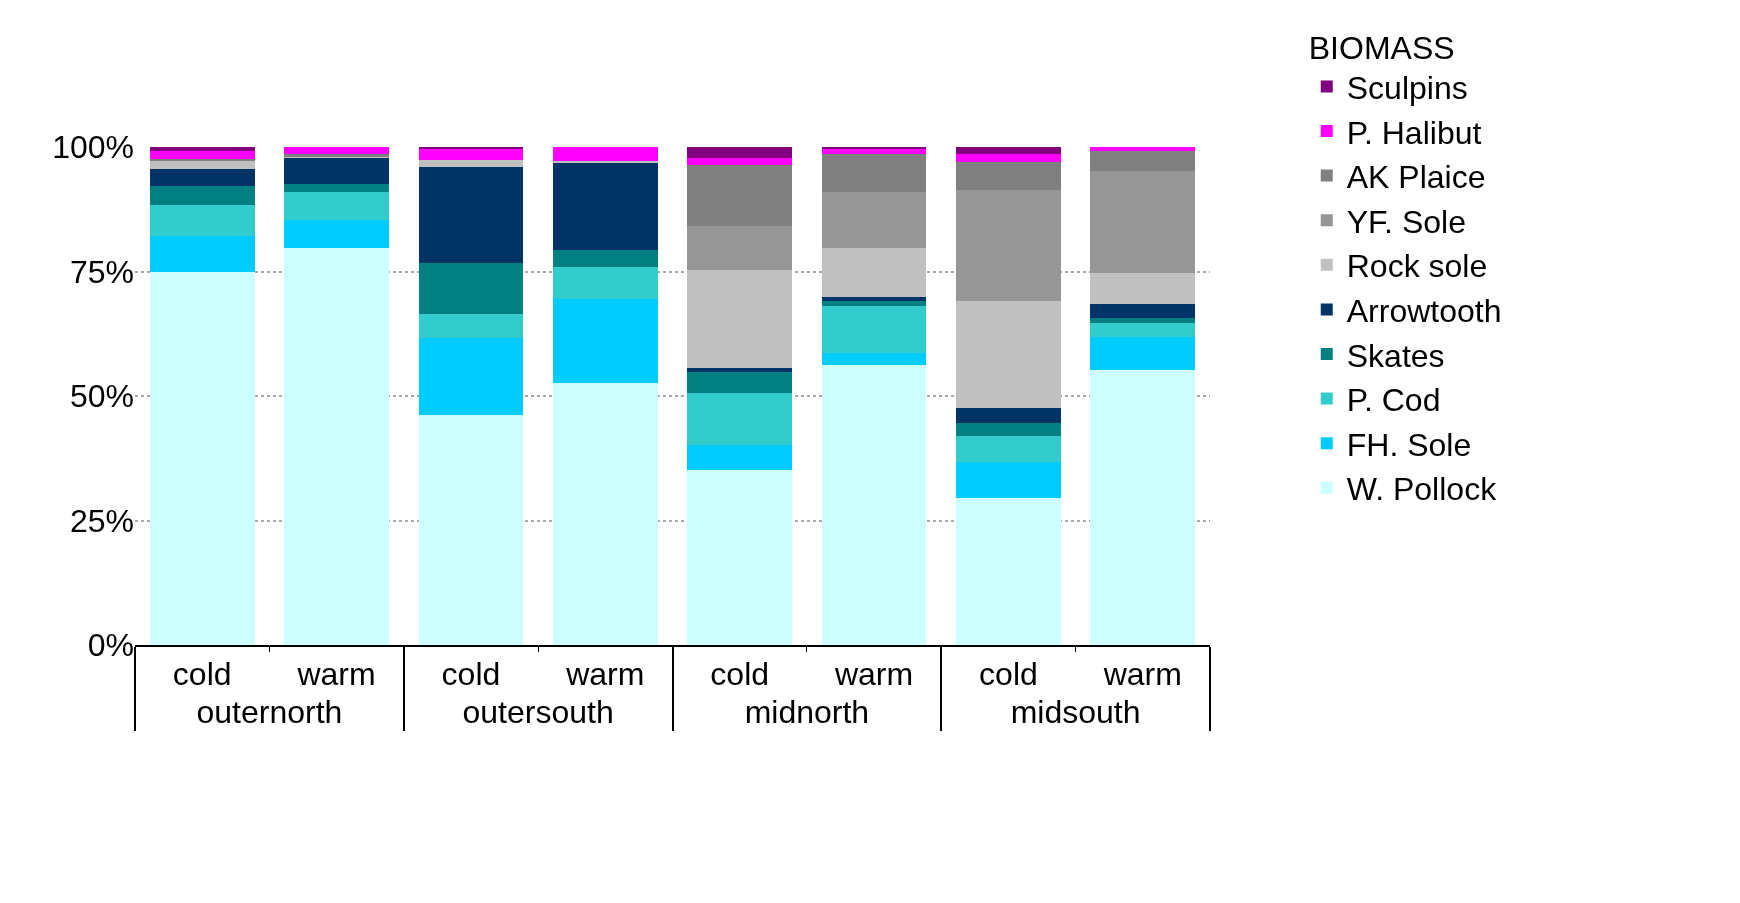  What do you see at coordinates (1393, 400) in the screenshot?
I see `legend-label: P. Cod` at bounding box center [1393, 400].